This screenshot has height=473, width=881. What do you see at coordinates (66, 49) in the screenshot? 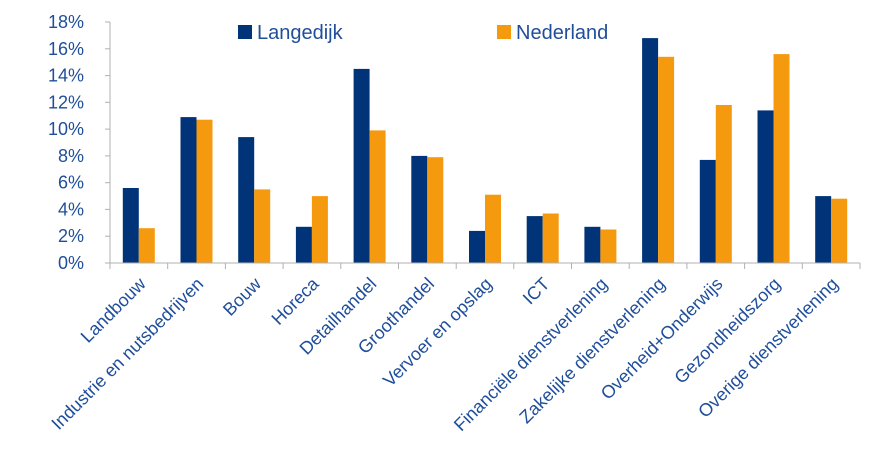
I see `y-tick-label: 16%` at bounding box center [66, 49].